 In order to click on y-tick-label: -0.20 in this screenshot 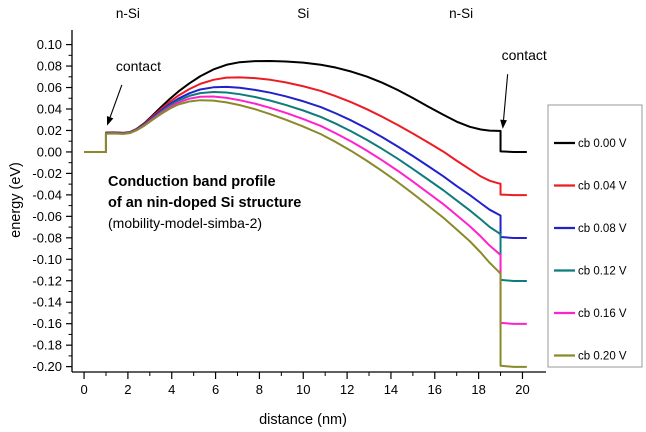, I will do `click(47, 366)`.